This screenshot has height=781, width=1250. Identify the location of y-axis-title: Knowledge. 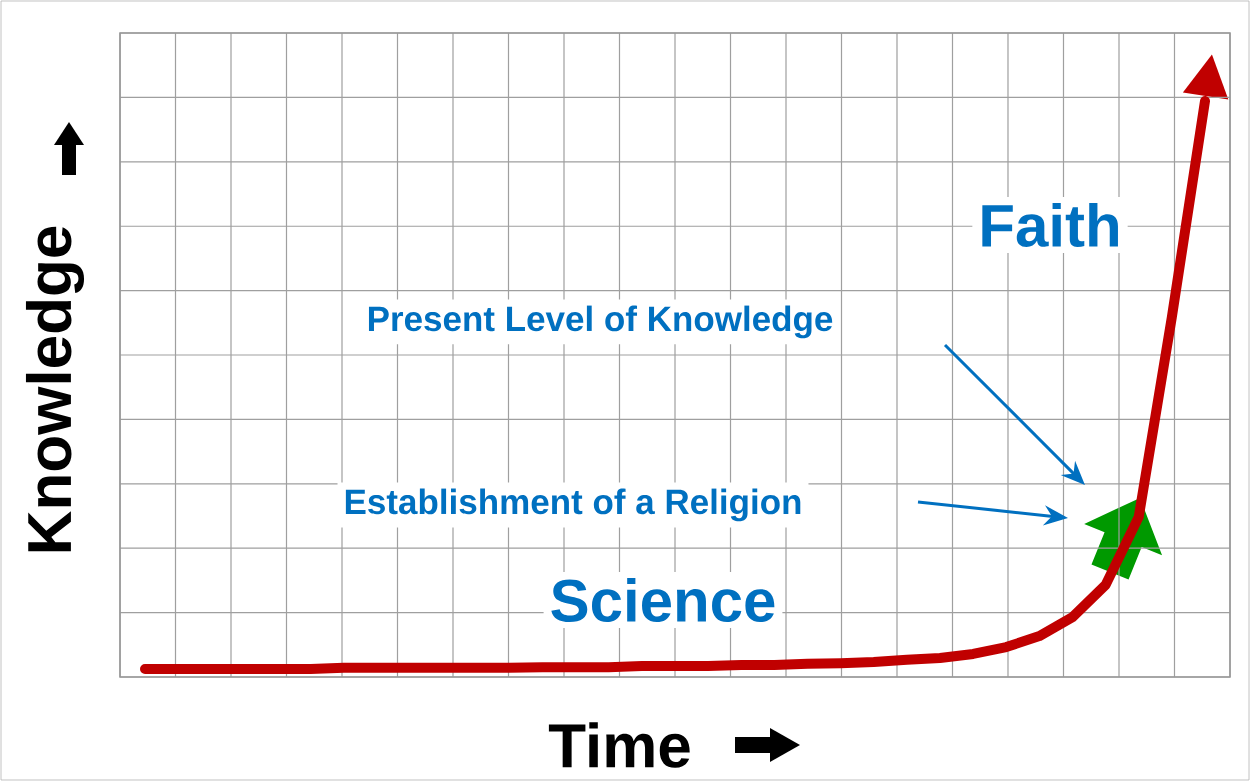
(55, 389).